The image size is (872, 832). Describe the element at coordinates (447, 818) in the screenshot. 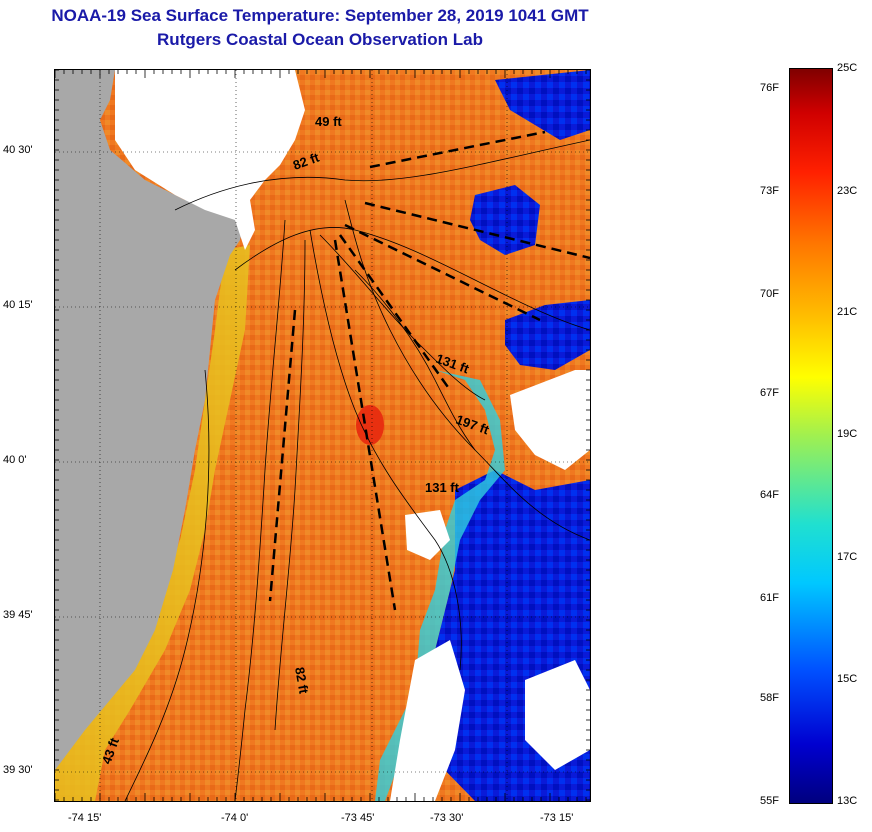

I see `lon-label-73-30: -73 30'` at that location.